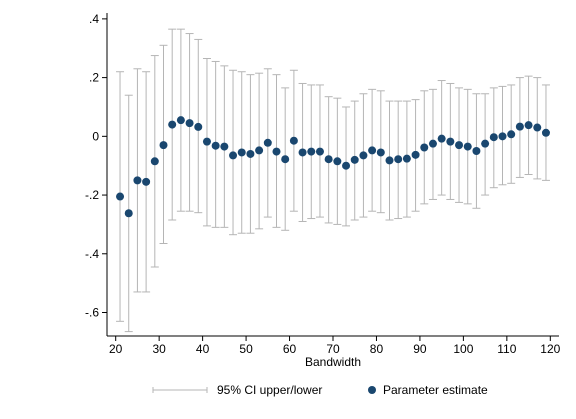  Describe the element at coordinates (94, 19) in the screenshot. I see `y-tick-label: .4` at that location.